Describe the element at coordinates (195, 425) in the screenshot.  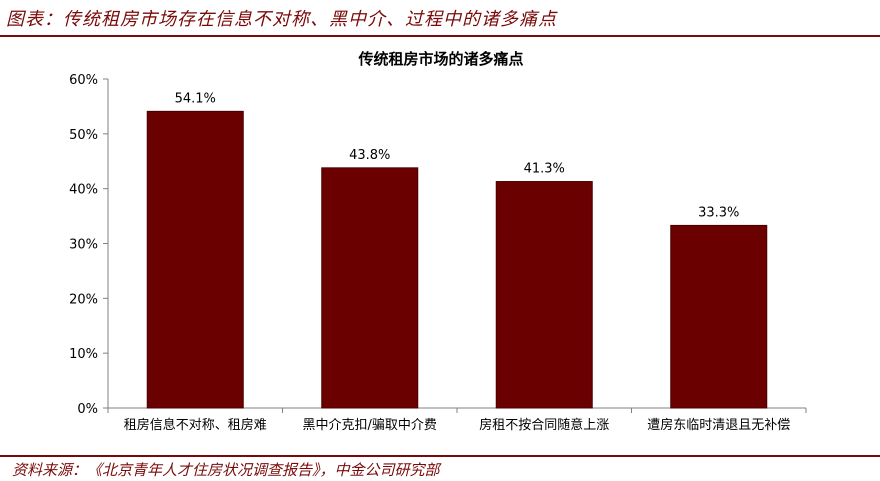
I see `x-tick-label: 租房信息不对称、租房难` at that location.